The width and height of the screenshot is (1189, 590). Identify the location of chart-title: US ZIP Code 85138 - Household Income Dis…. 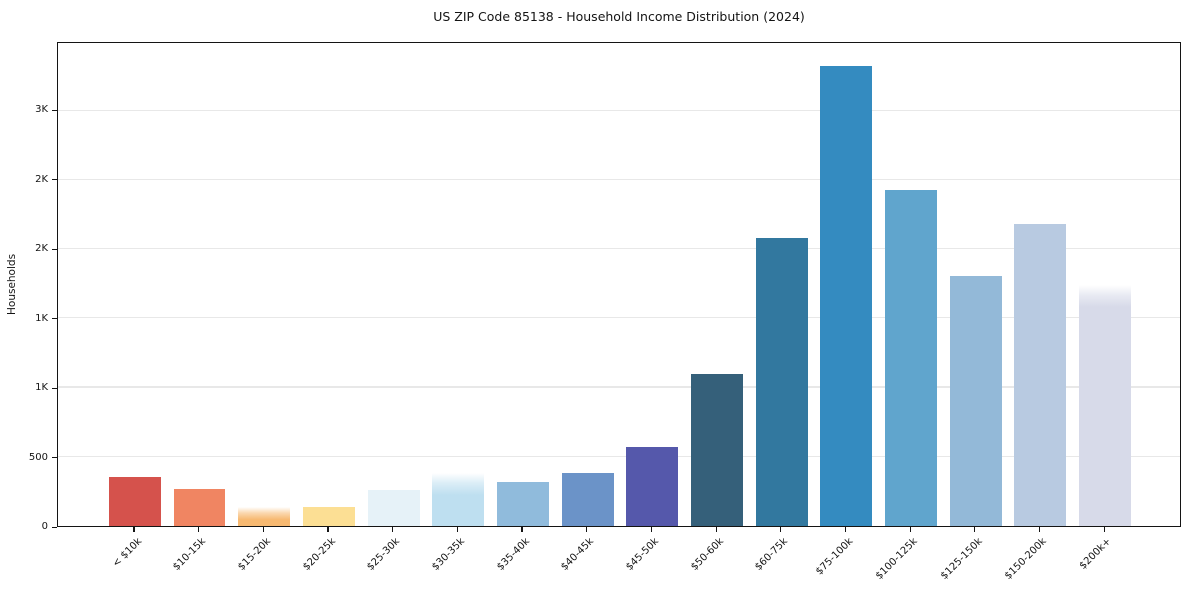
(619, 16).